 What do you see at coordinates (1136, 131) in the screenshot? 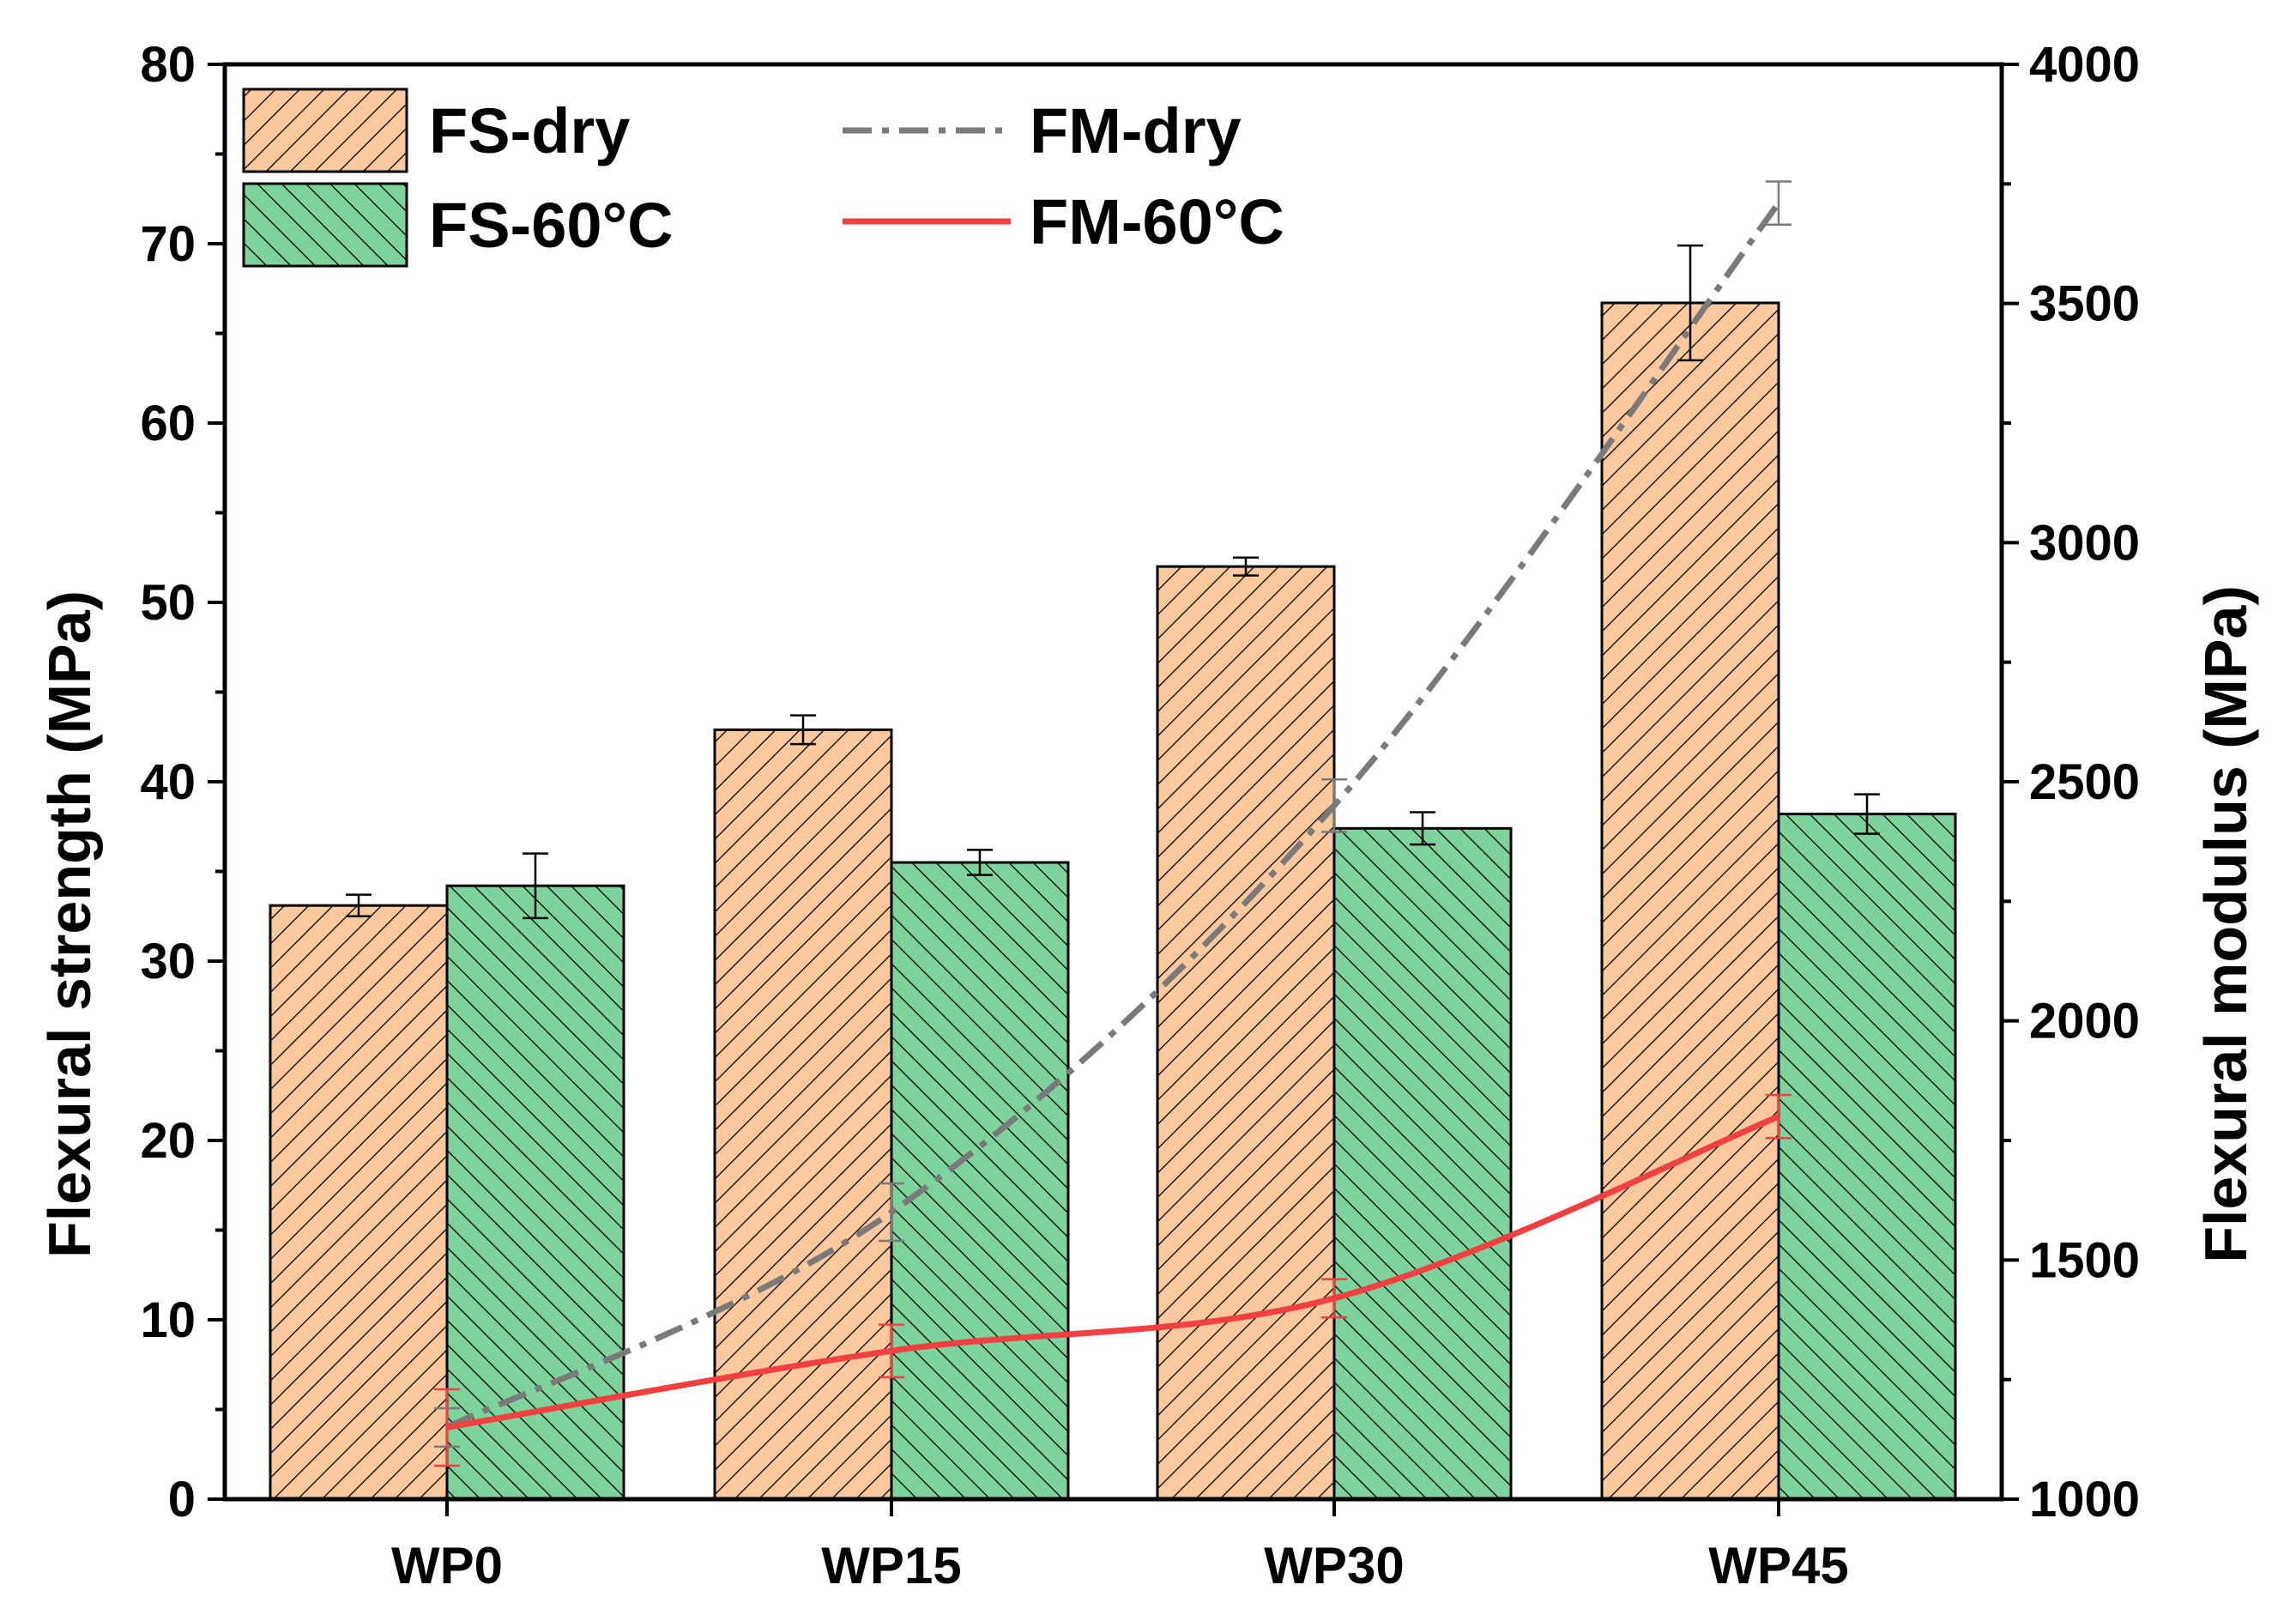
I see `legend-label-fm-dry: FM-dry` at bounding box center [1136, 131].